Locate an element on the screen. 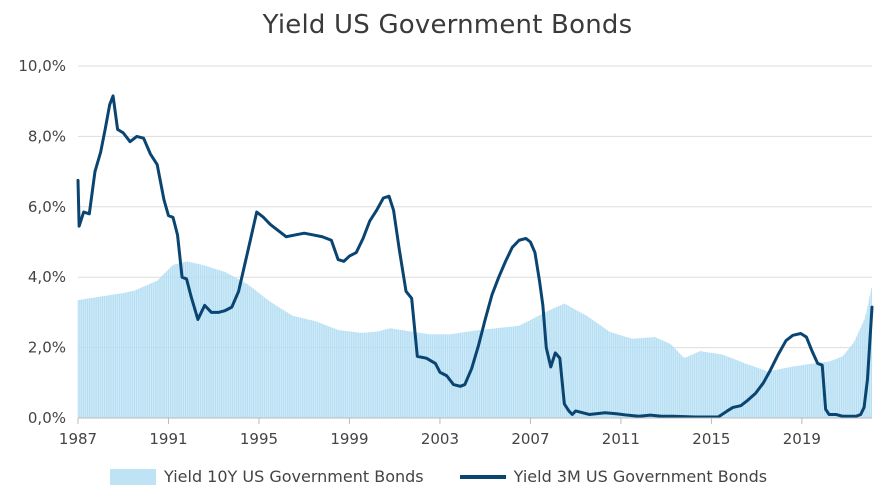 This screenshot has width=895, height=499. legend-label-10y: Yield 10Y US Government Bonds is located at coordinates (294, 476).